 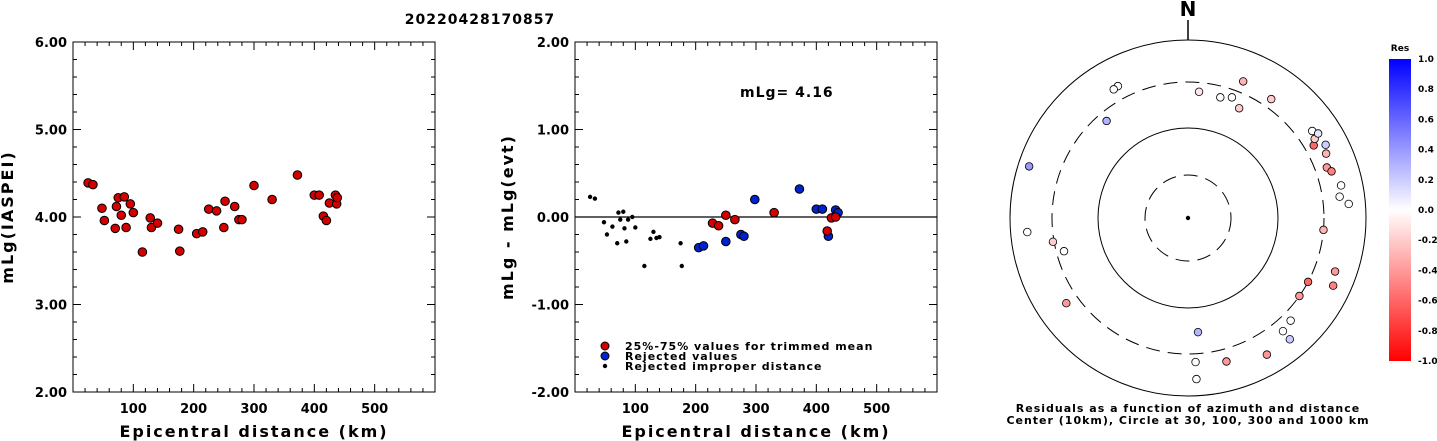 What do you see at coordinates (1427, 271) in the screenshot?
I see `colorbar-tick-label: -0.4` at bounding box center [1427, 271].